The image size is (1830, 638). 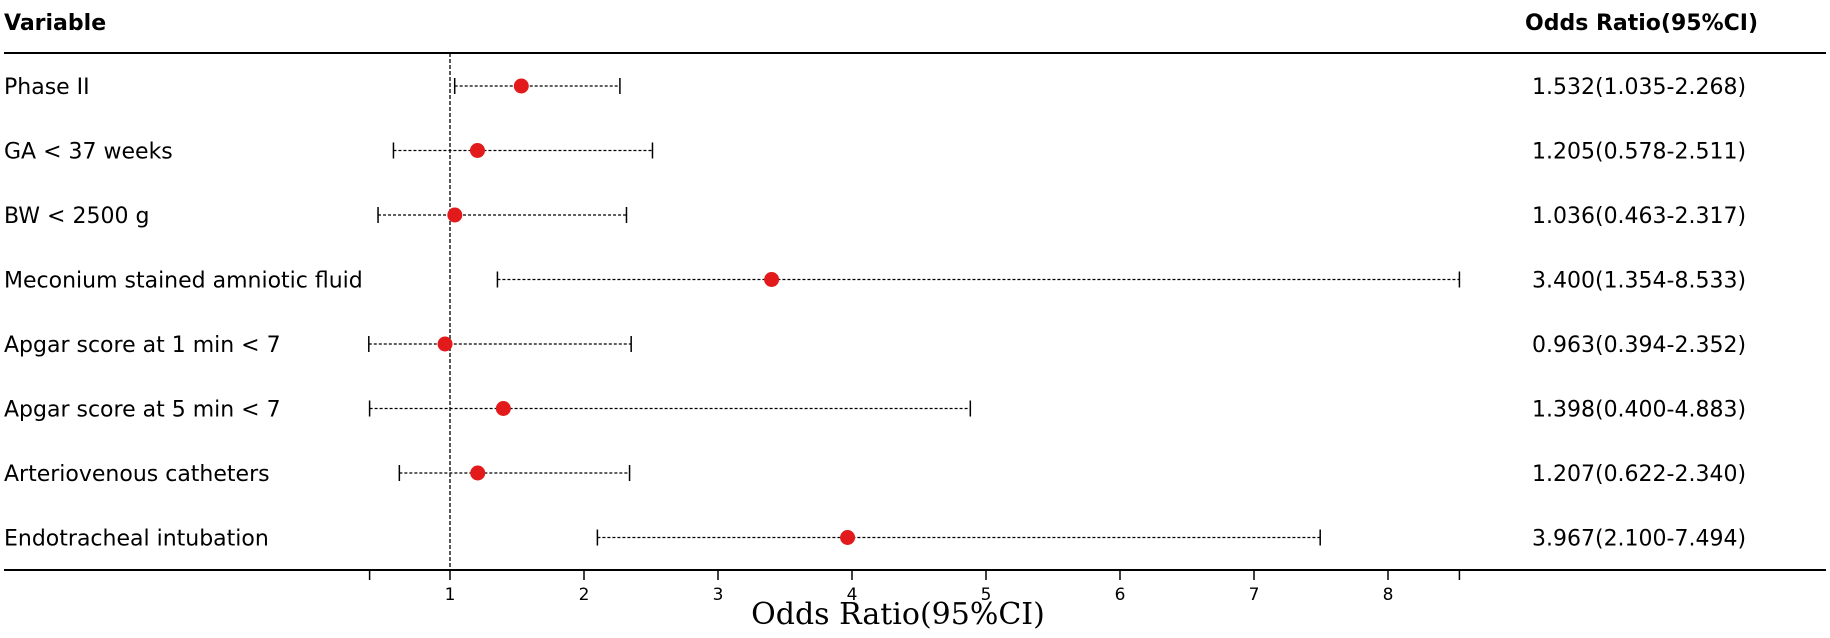 What do you see at coordinates (1639, 410) in the screenshot?
I see `or-ci-text: 1.398(0.400-4.883)` at bounding box center [1639, 410].